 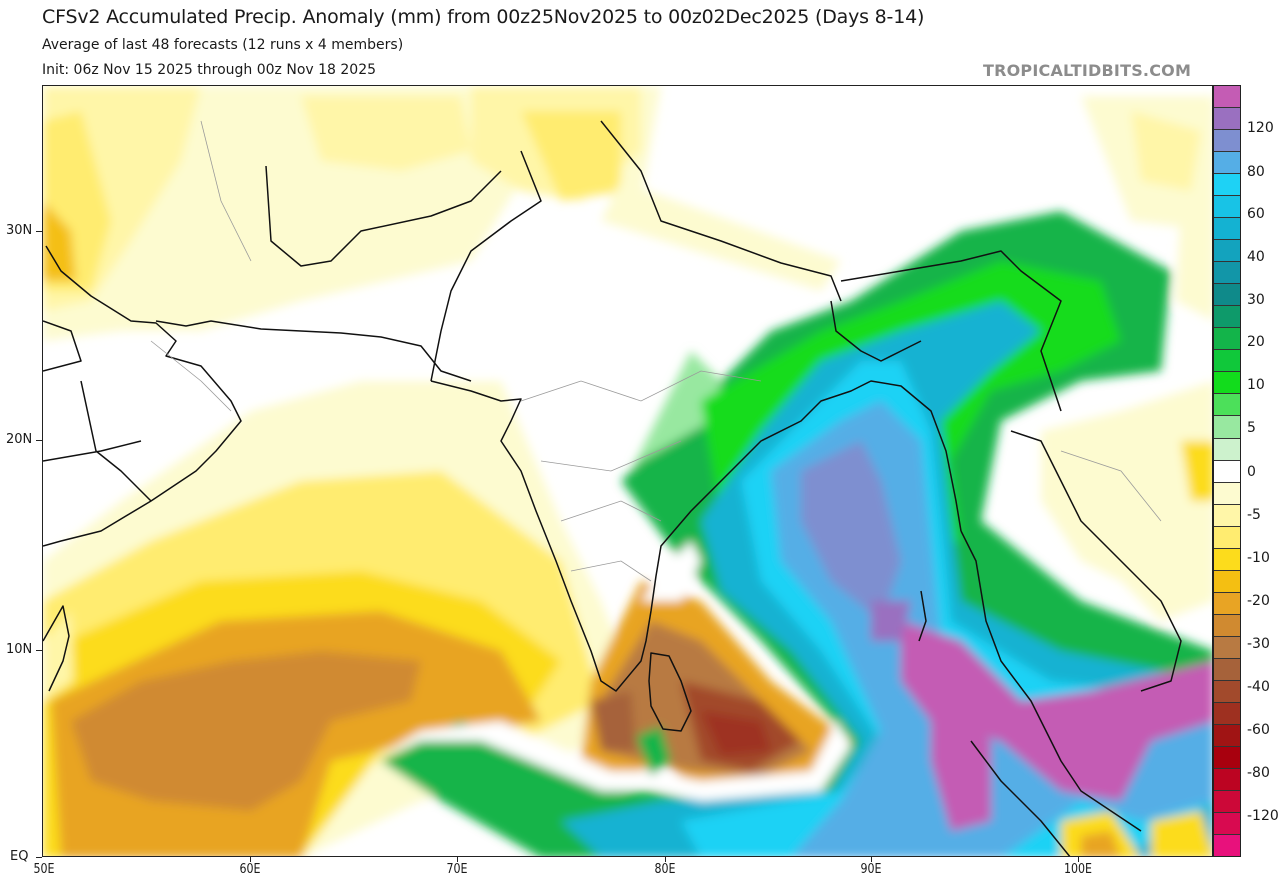 What do you see at coordinates (1256, 385) in the screenshot?
I see `colorbar-label: 10` at bounding box center [1256, 385].